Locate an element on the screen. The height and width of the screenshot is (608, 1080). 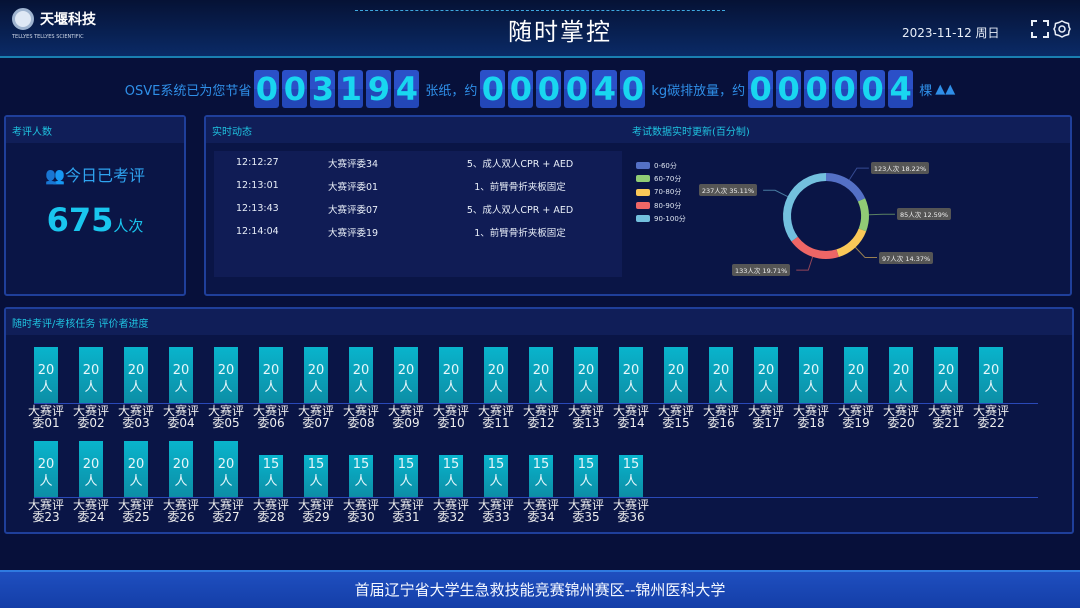
legend-label: 0-60分 is located at coordinates (665, 165).